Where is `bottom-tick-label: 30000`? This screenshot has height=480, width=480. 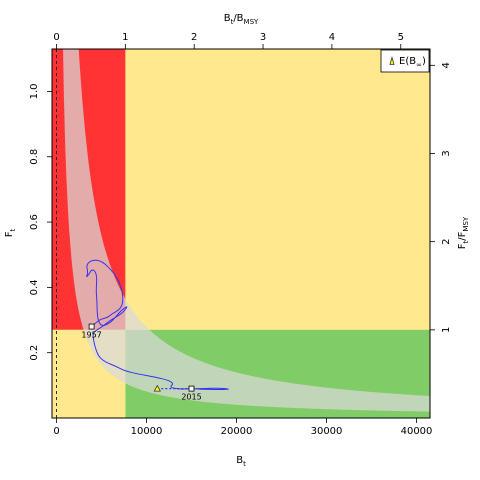 bottom-tick-label: 30000 is located at coordinates (327, 431).